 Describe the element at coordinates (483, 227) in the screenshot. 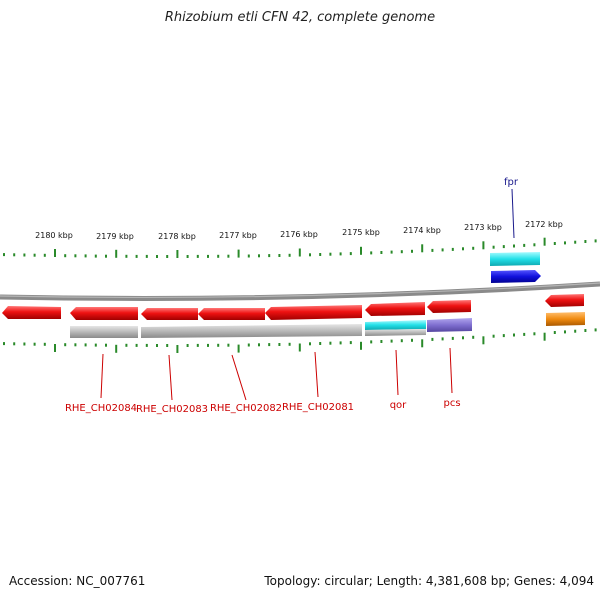

I see `scale-label: 2173 kbp` at that location.